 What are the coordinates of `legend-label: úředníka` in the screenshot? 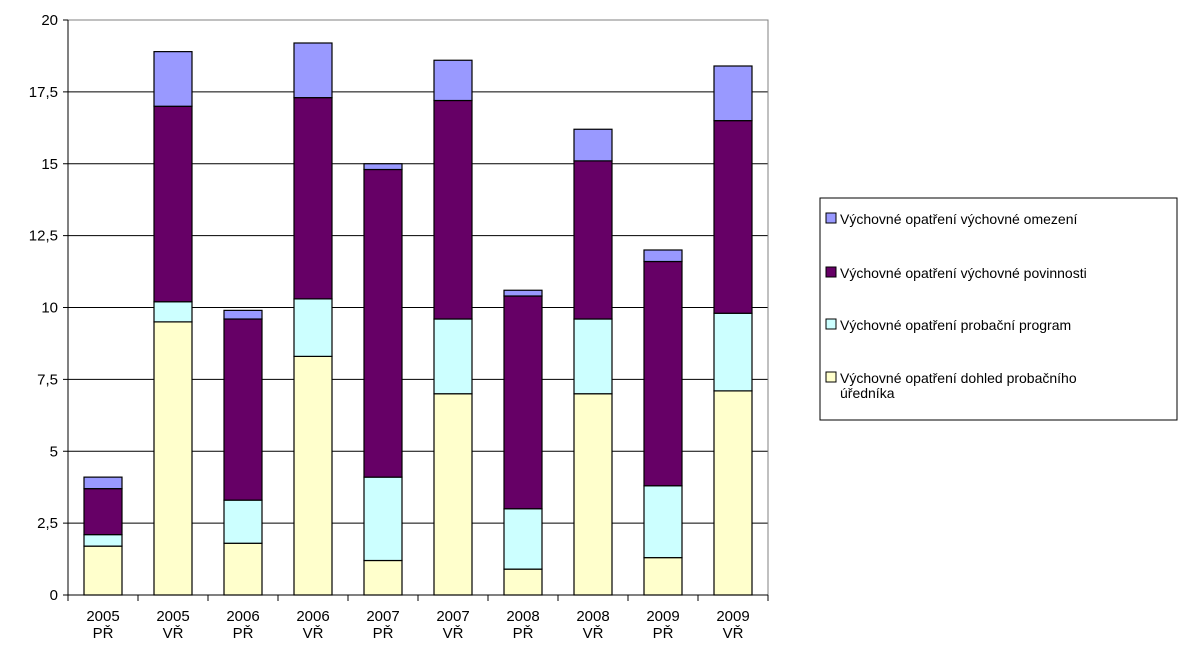 It's located at (867, 393).